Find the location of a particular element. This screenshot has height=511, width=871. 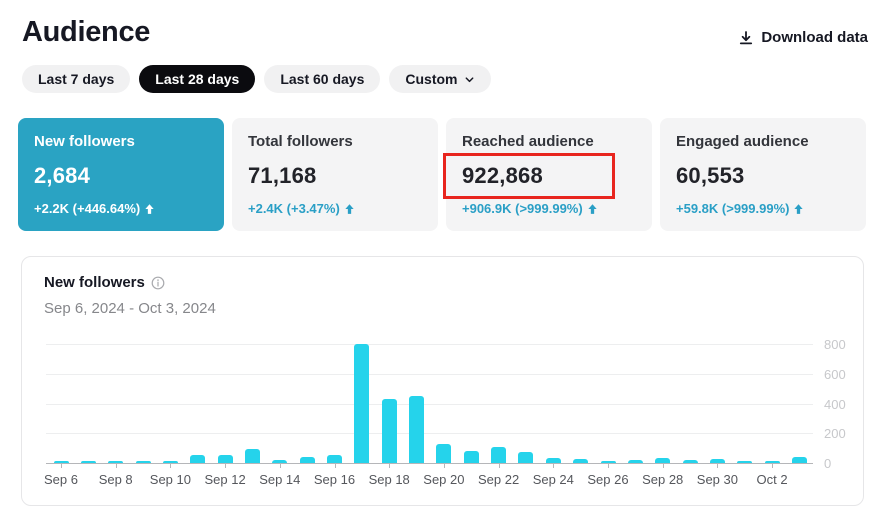

x-axis-label: Sep 22 is located at coordinates (498, 479).